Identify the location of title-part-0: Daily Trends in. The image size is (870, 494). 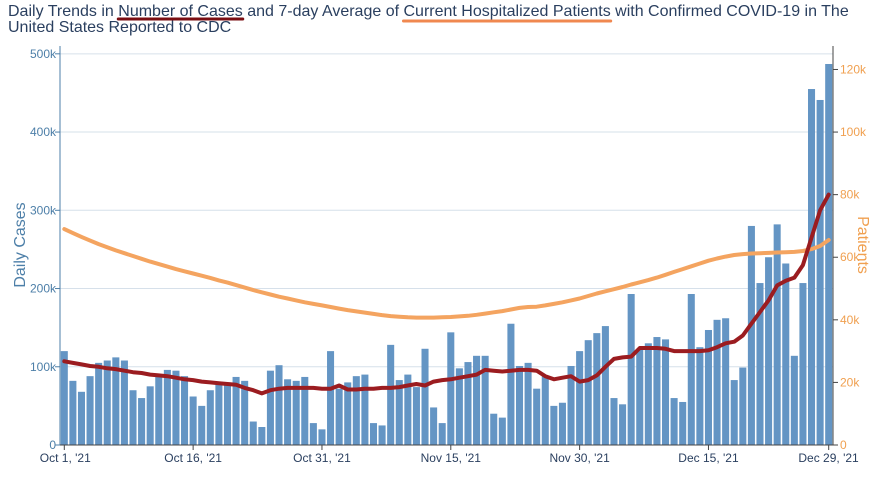
(63, 11).